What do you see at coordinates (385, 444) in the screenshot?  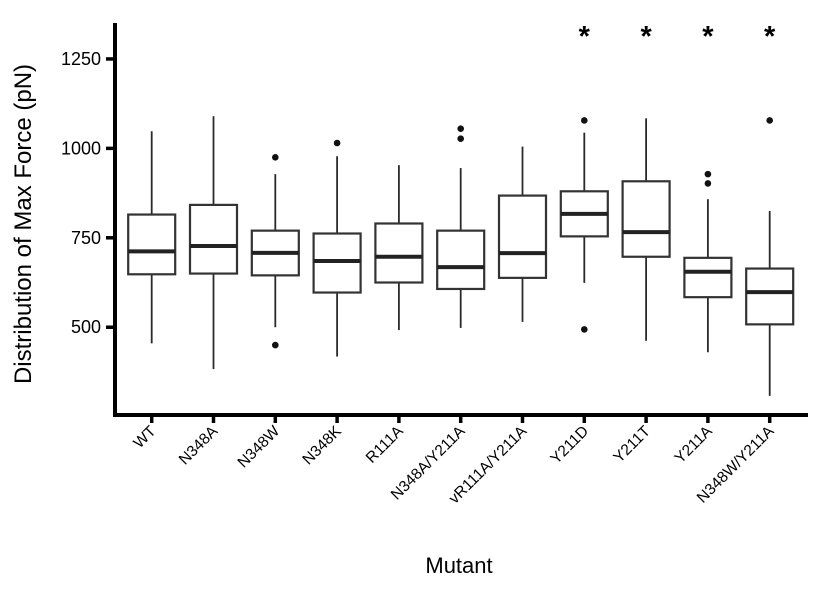 I see `x-axis-category-label-R111A: R111A` at bounding box center [385, 444].